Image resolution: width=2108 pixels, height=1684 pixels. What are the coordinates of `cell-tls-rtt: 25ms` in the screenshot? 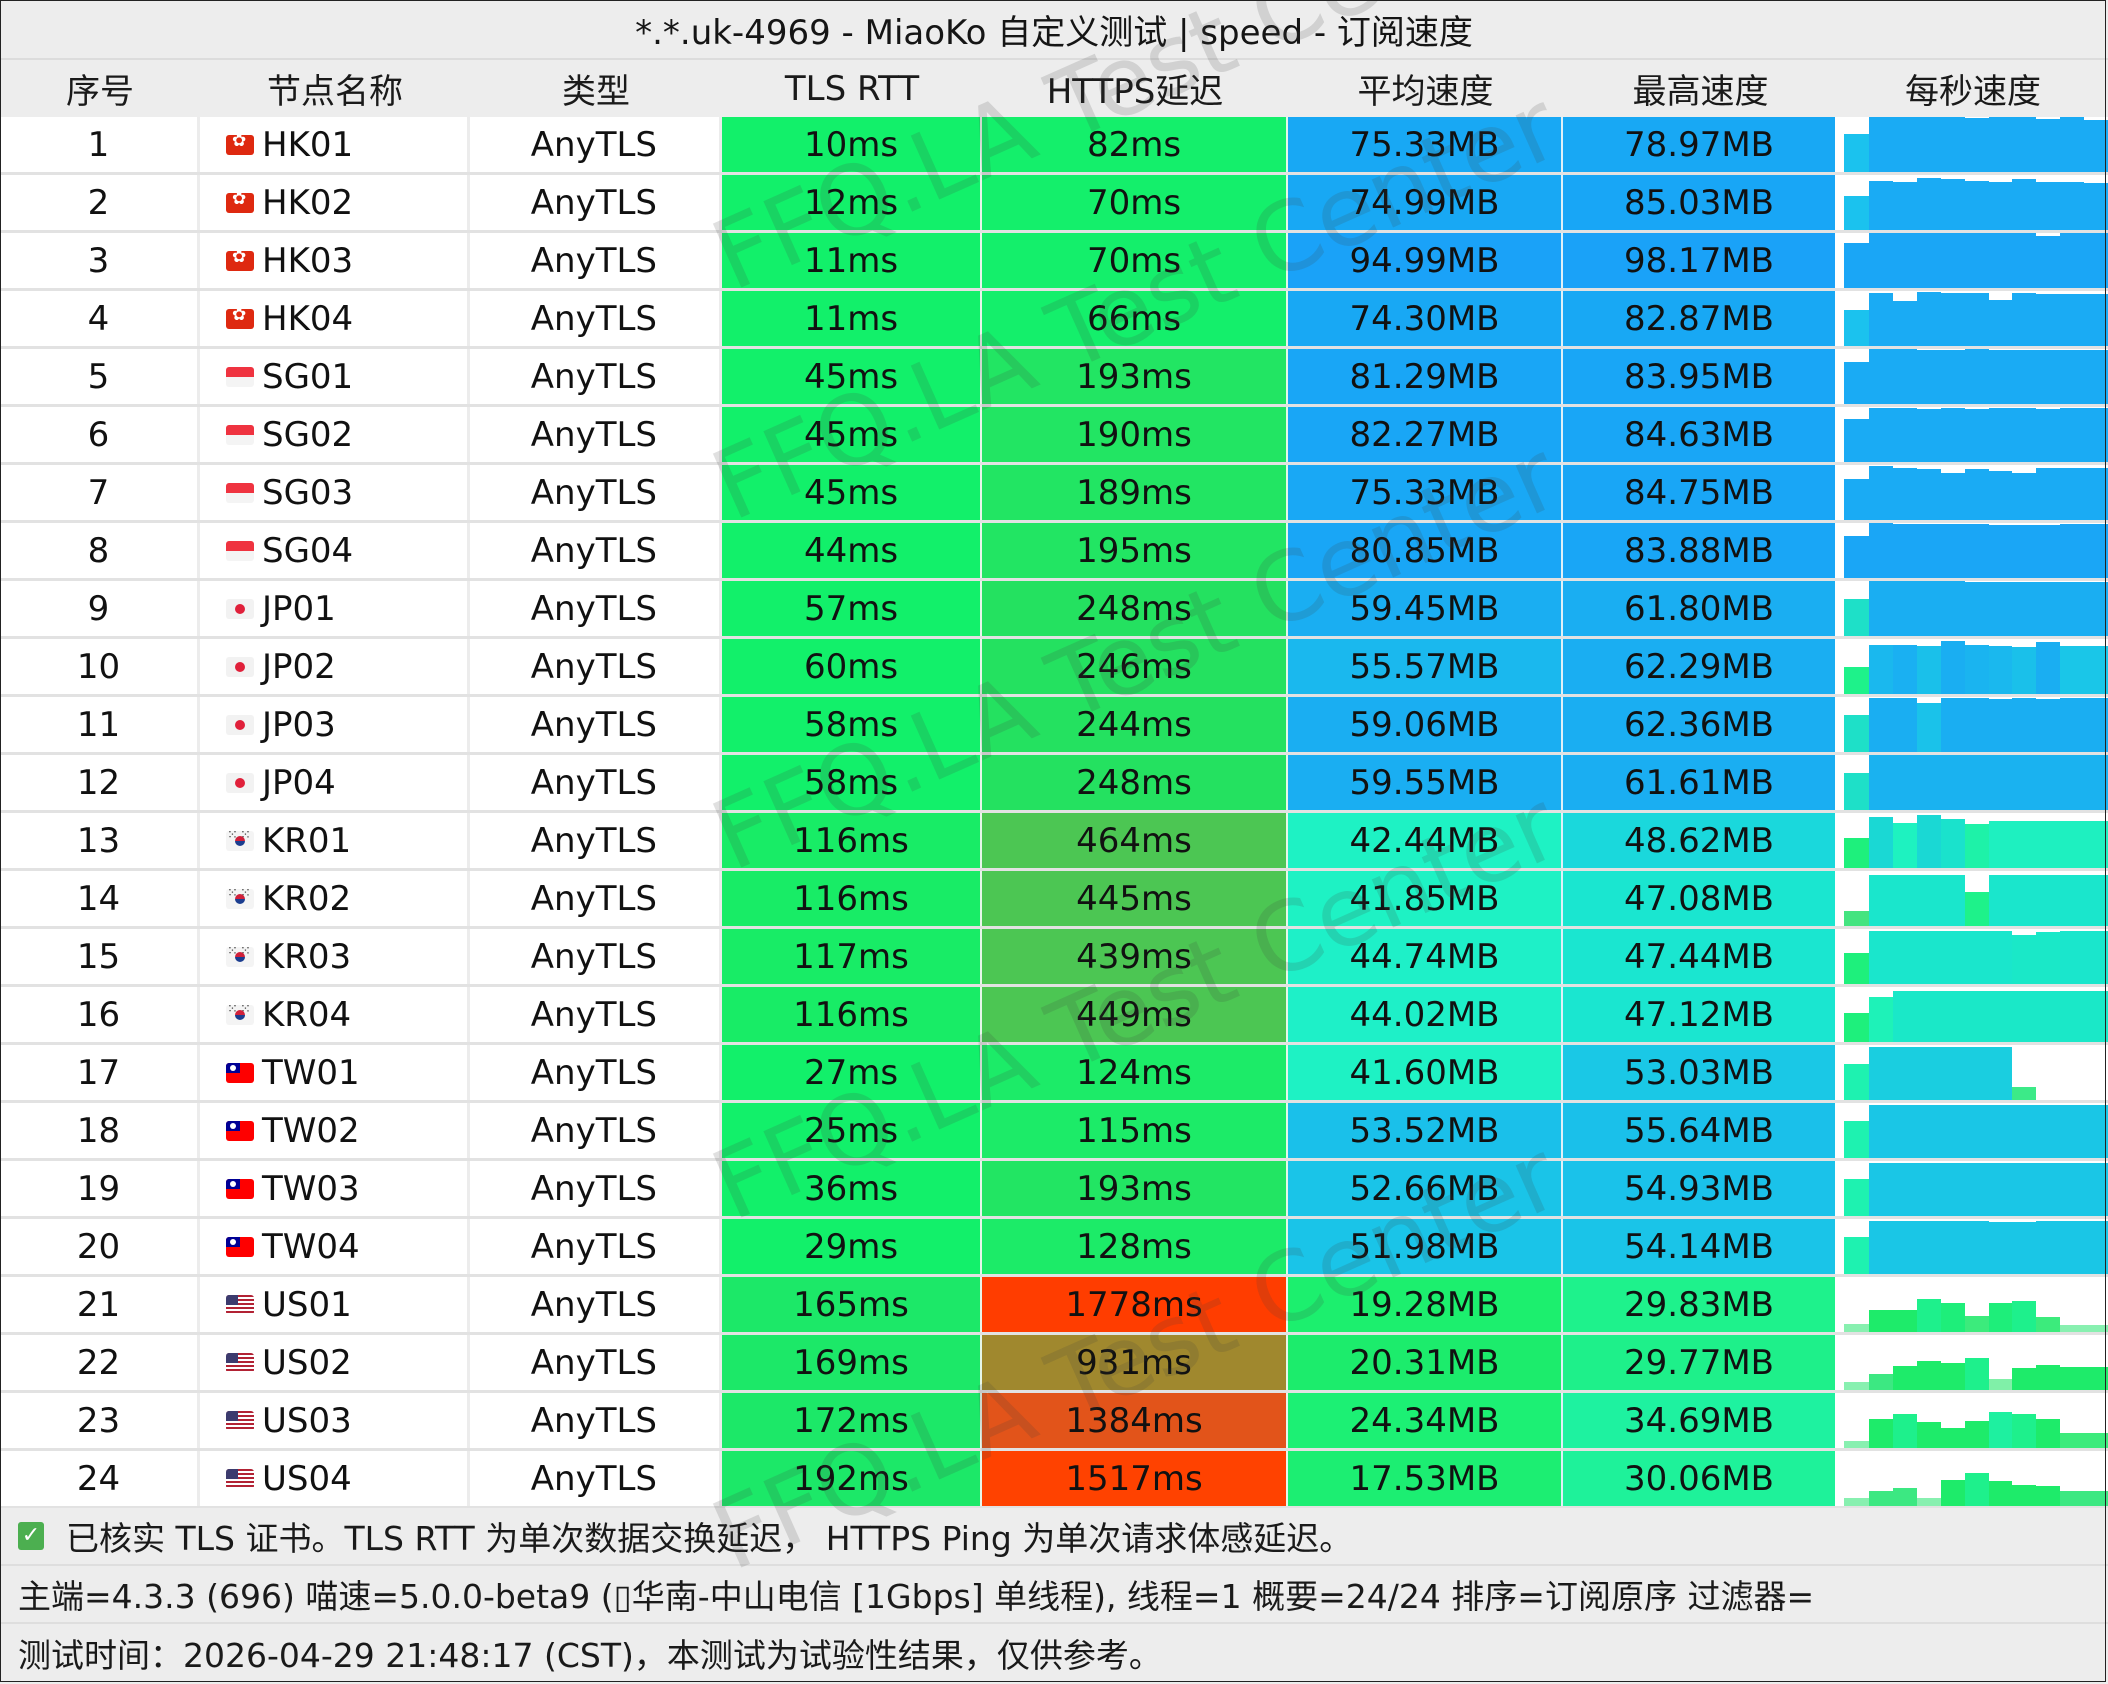 It's located at (852, 1130).